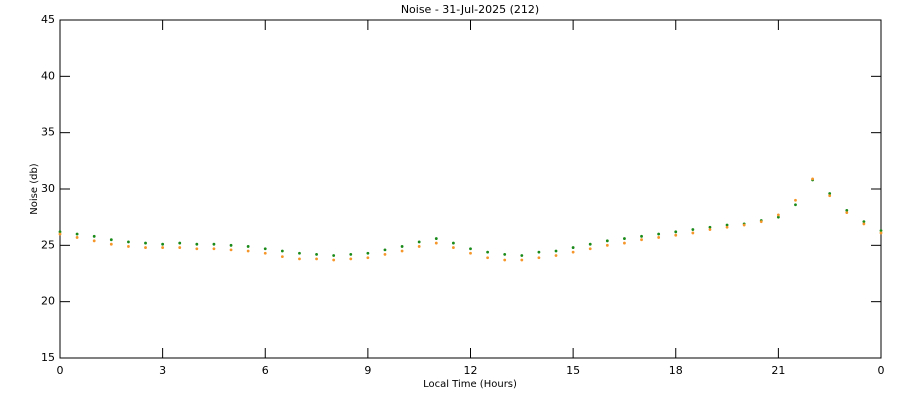  Describe the element at coordinates (48, 132) in the screenshot. I see `y-tick-label: 35` at that location.